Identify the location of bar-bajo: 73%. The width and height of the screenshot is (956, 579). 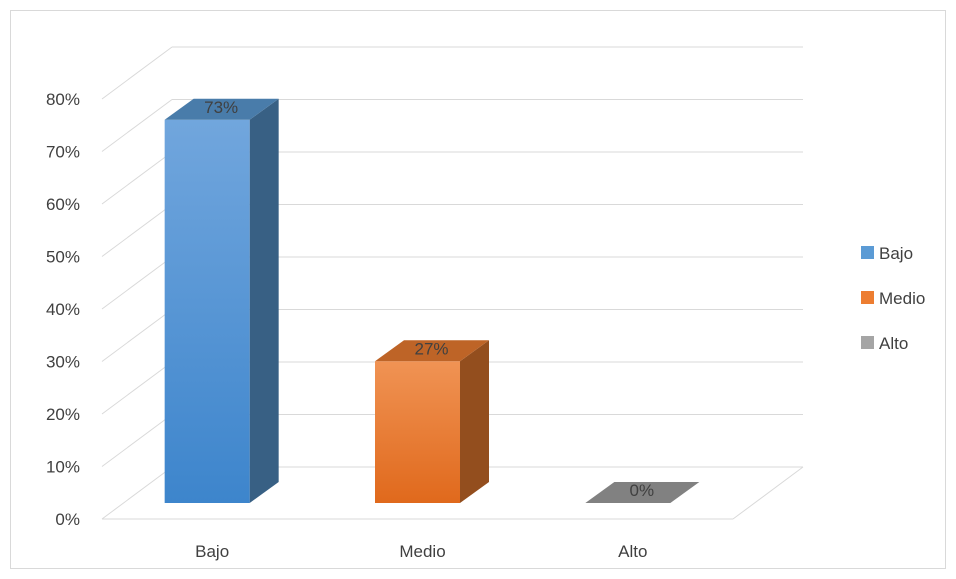
(221, 300).